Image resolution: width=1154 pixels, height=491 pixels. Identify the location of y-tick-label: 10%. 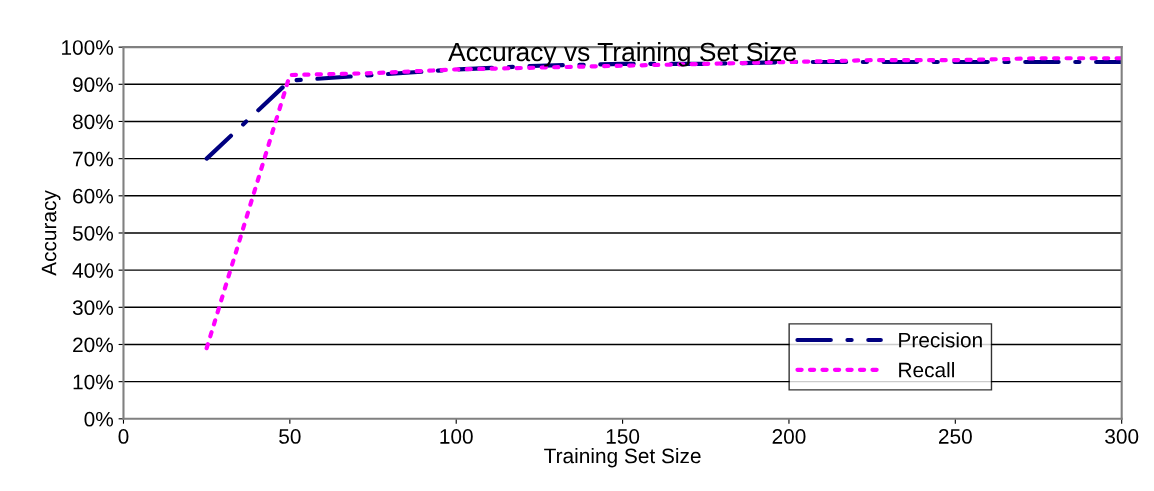
(93, 382).